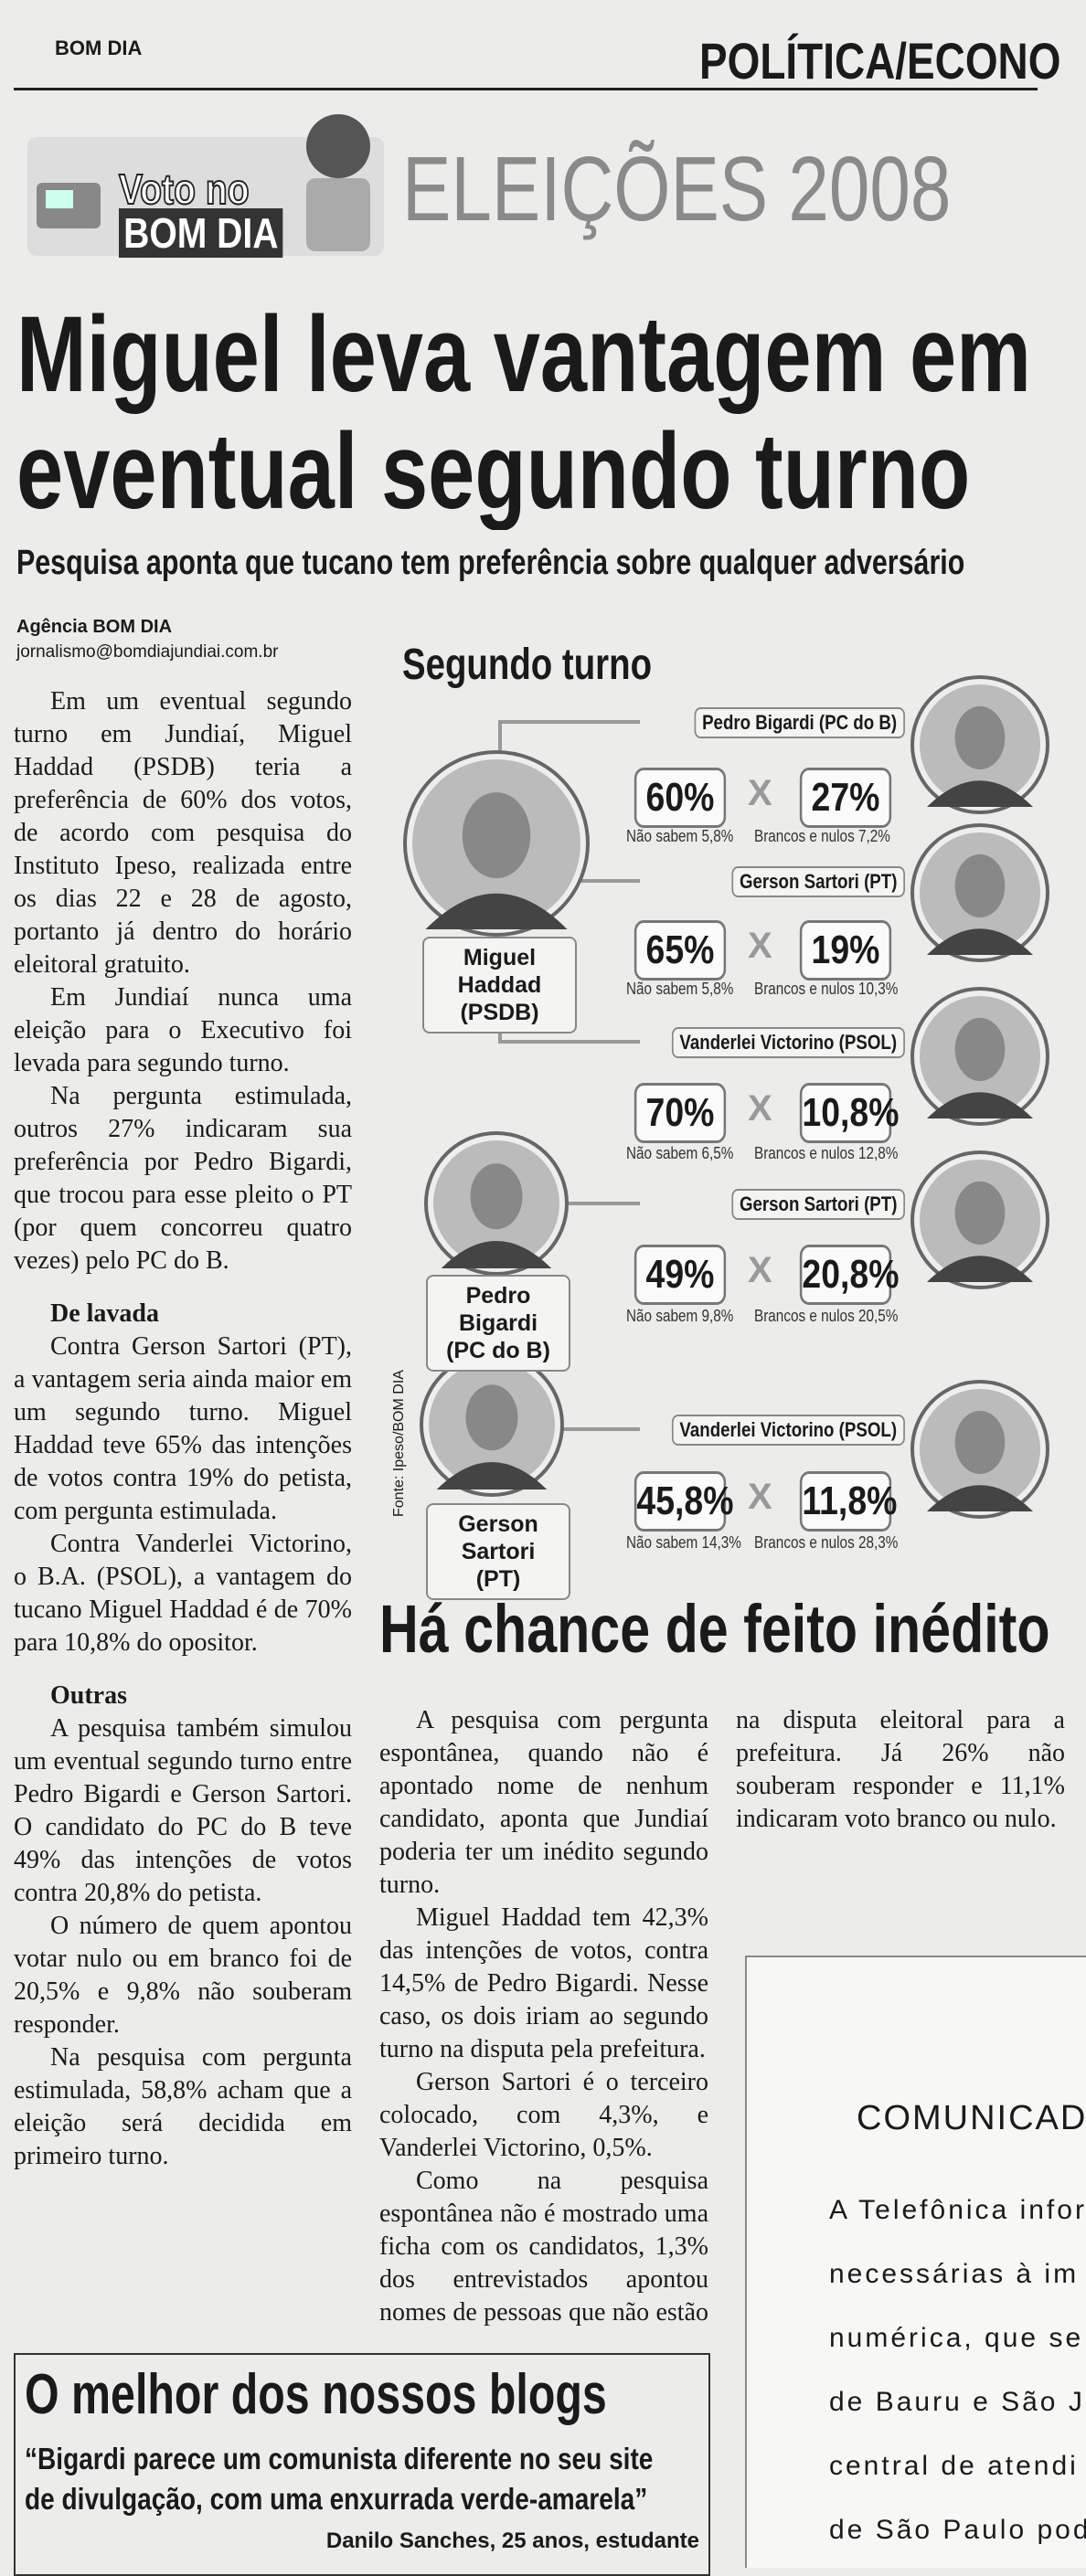 The image size is (1086, 2576). What do you see at coordinates (958, 2530) in the screenshot?
I see `ad-line: de São Paulo pod` at bounding box center [958, 2530].